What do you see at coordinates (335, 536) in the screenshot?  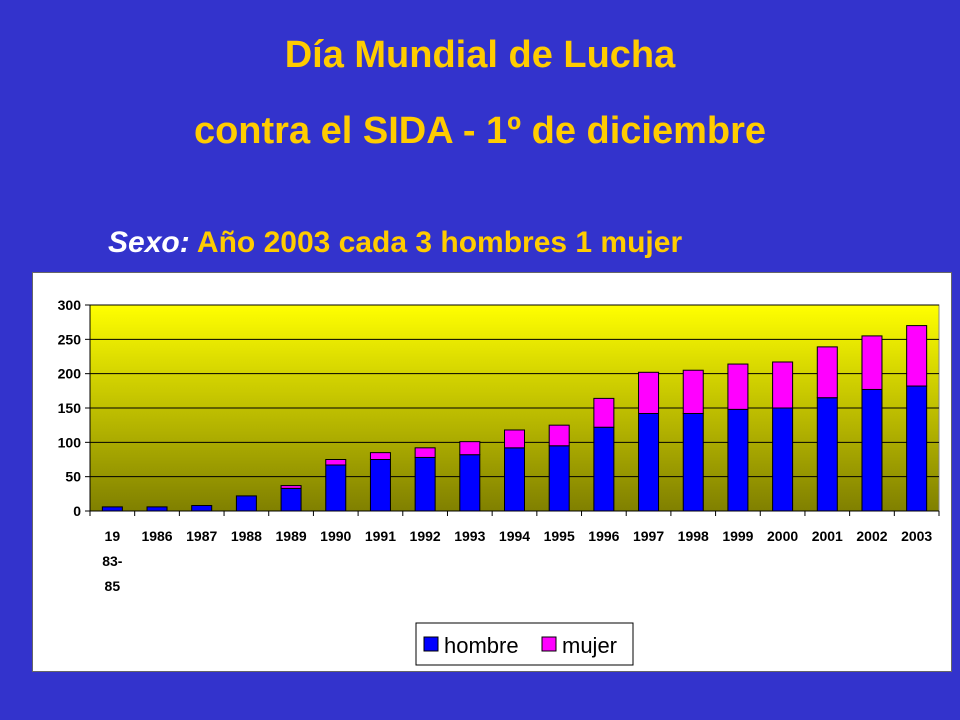 I see `x-tick-label: 1990` at bounding box center [335, 536].